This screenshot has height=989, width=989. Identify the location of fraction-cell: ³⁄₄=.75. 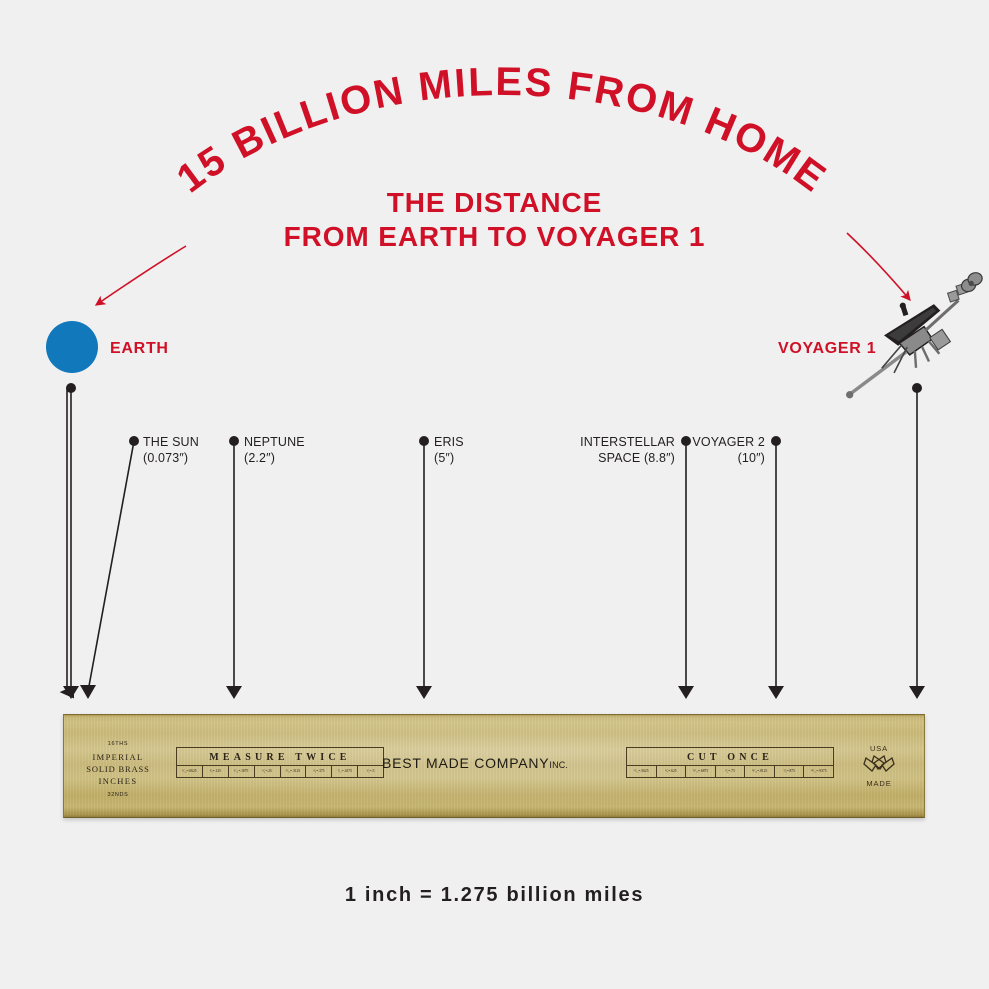
(731, 771).